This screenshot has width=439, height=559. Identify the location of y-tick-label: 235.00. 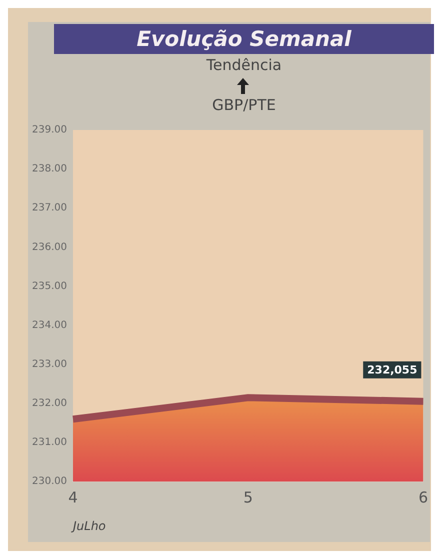
(49, 286).